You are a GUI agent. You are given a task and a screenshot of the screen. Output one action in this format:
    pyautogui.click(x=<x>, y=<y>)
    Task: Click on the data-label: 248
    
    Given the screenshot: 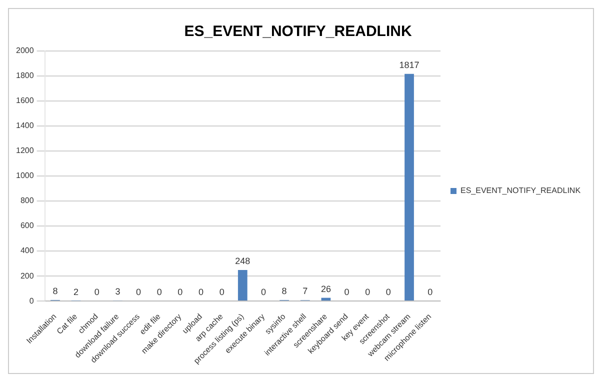 What is the action you would take?
    pyautogui.click(x=242, y=261)
    